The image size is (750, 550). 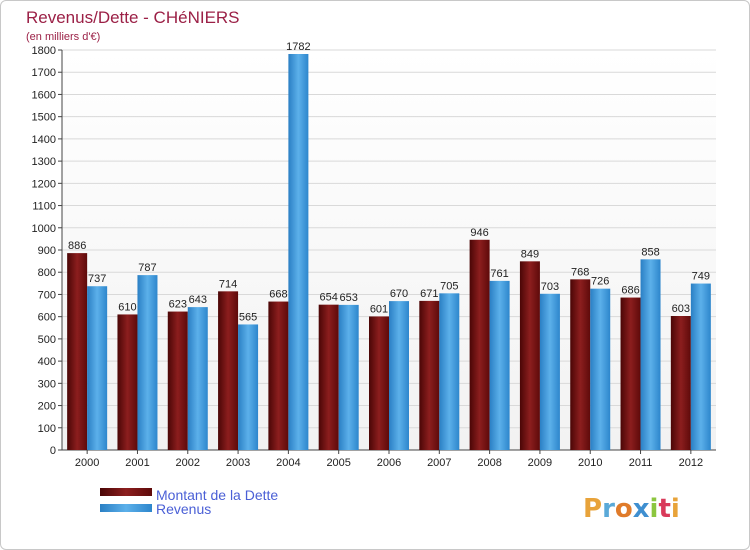 I want to click on bar-revenus-2012, so click(x=700, y=366).